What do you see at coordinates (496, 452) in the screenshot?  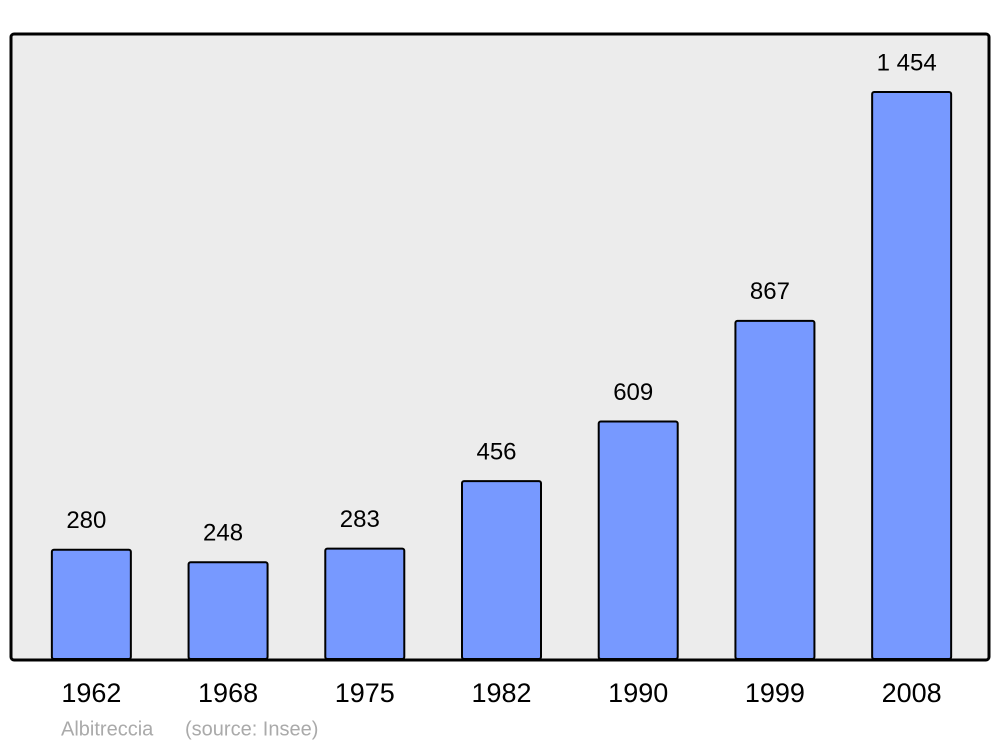 I see `value-label: 456` at bounding box center [496, 452].